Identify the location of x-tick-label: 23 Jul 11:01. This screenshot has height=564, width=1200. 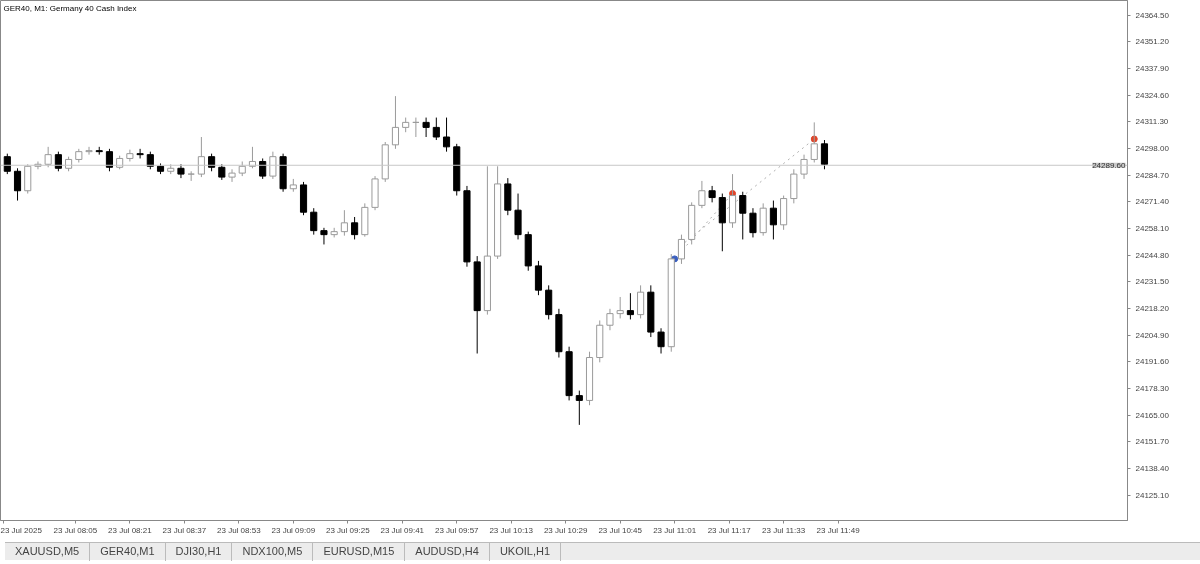
(675, 530).